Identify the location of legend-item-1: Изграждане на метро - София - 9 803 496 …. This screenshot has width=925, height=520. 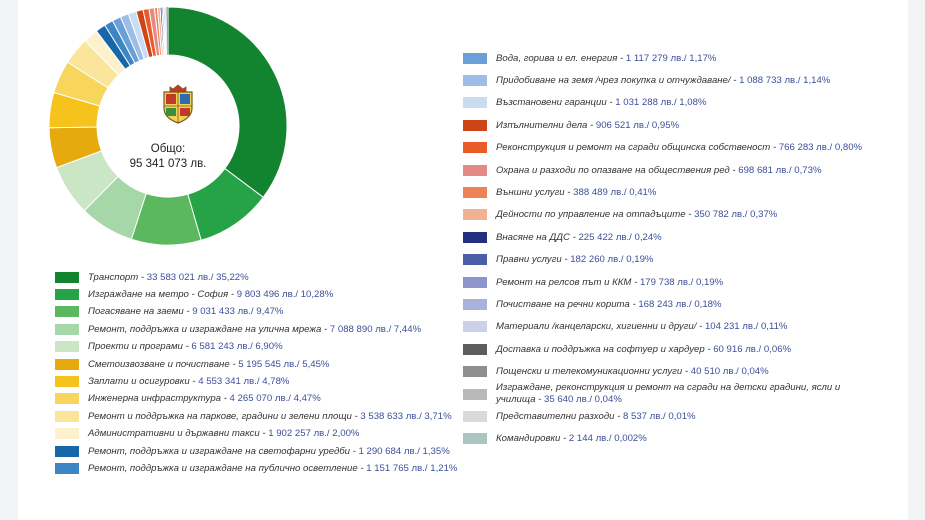
(194, 294).